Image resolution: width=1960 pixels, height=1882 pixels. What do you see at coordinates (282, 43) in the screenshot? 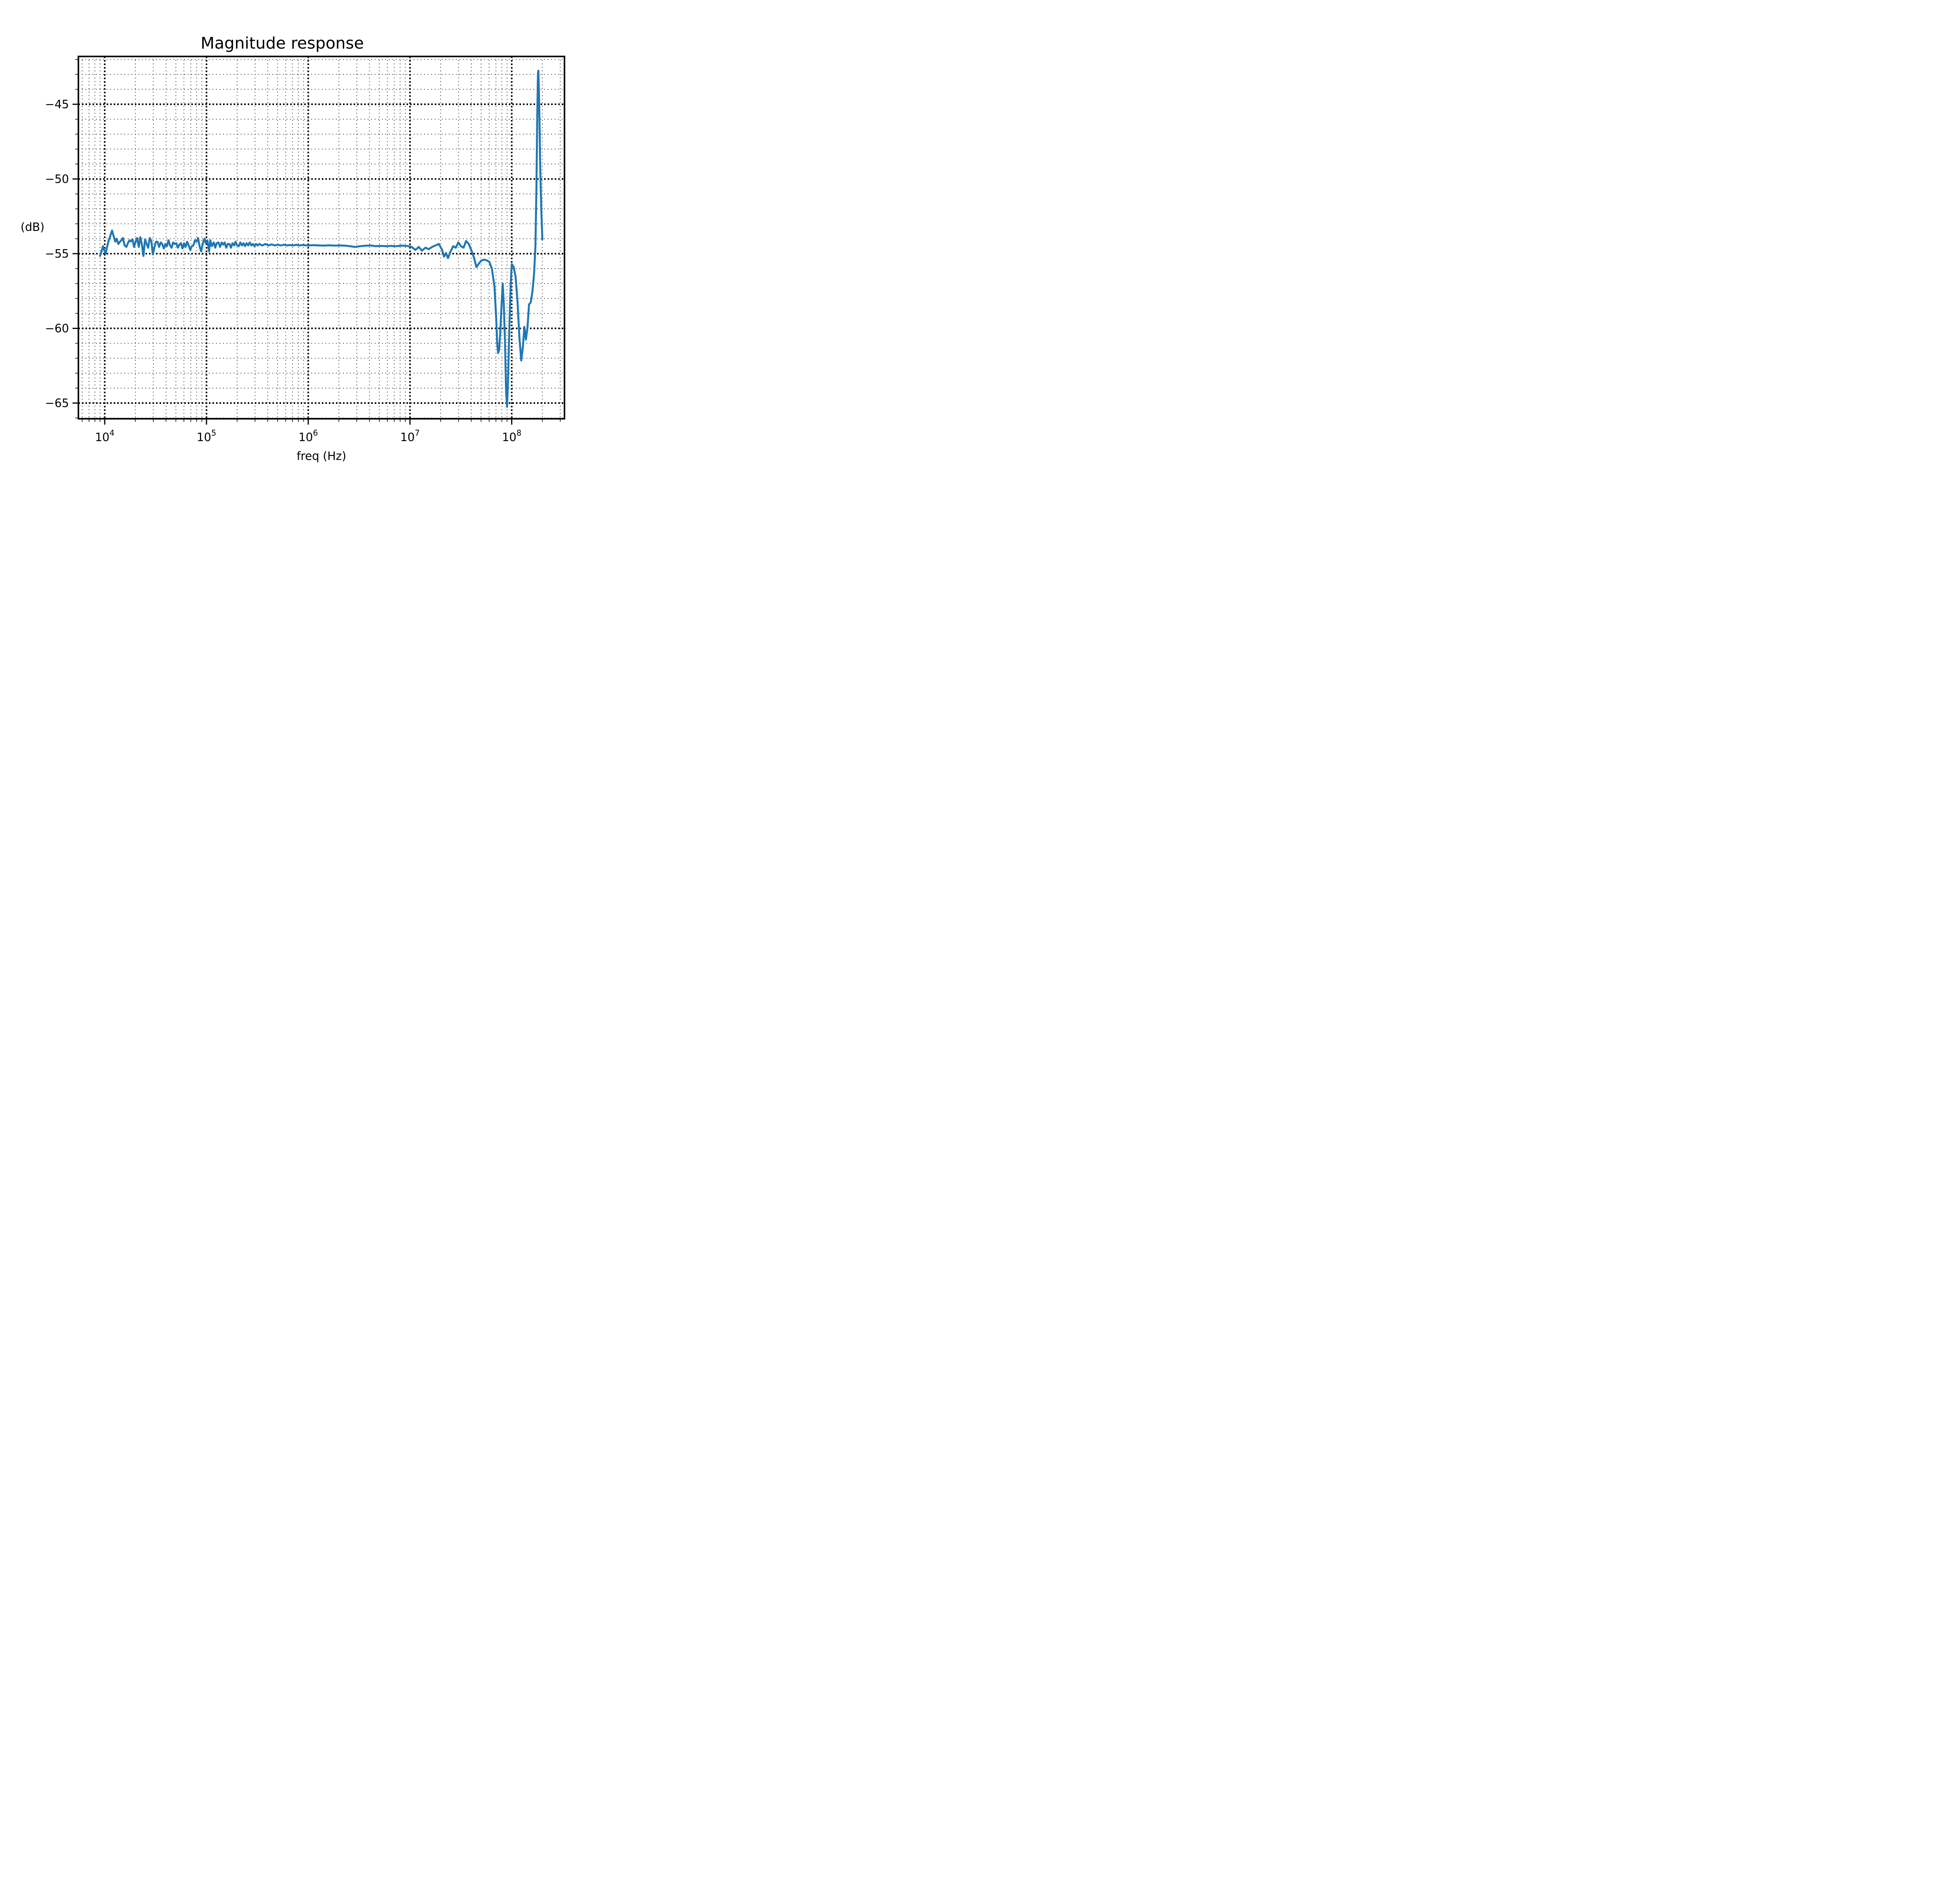
I see `chart-title: Magnitude response` at bounding box center [282, 43].